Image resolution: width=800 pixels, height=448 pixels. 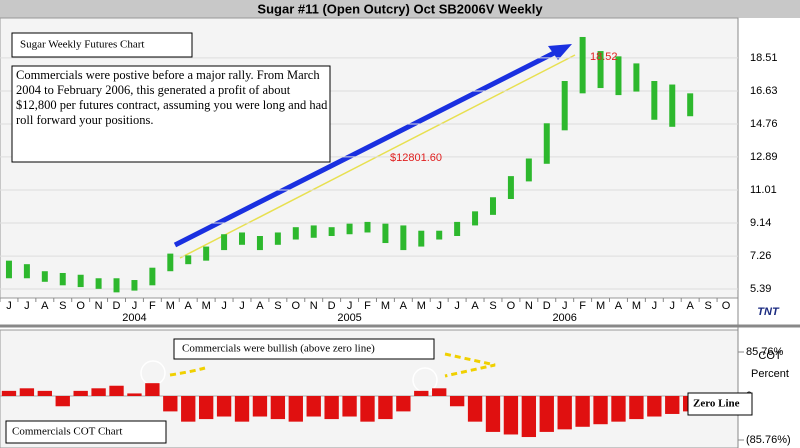 I want to click on y-tick-label: 14.76, so click(x=764, y=124).